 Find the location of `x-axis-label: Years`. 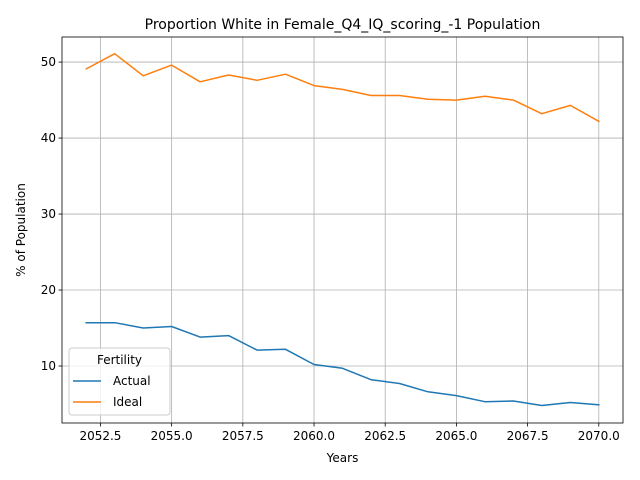

x-axis-label: Years is located at coordinates (342, 458).